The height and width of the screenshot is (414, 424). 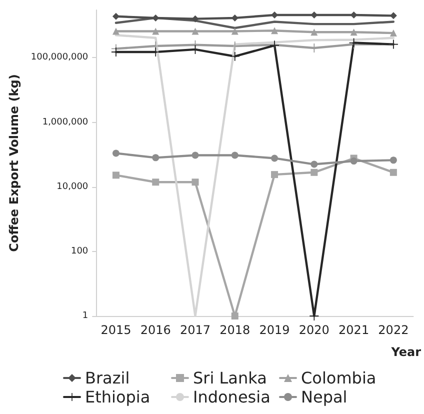 I want to click on legend-label: Colombia, so click(x=338, y=378).